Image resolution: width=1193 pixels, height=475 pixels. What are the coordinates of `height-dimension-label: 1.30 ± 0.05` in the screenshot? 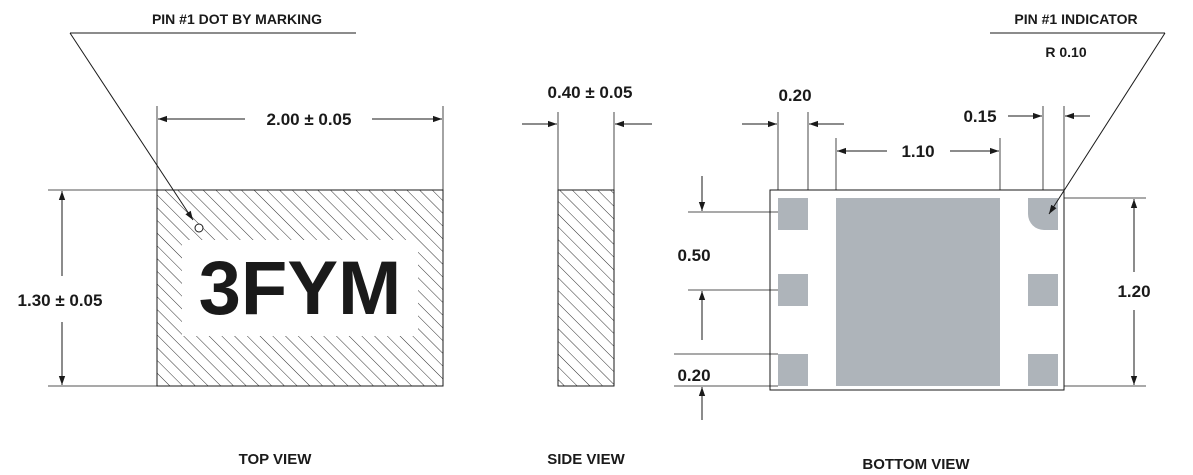 It's located at (60, 300).